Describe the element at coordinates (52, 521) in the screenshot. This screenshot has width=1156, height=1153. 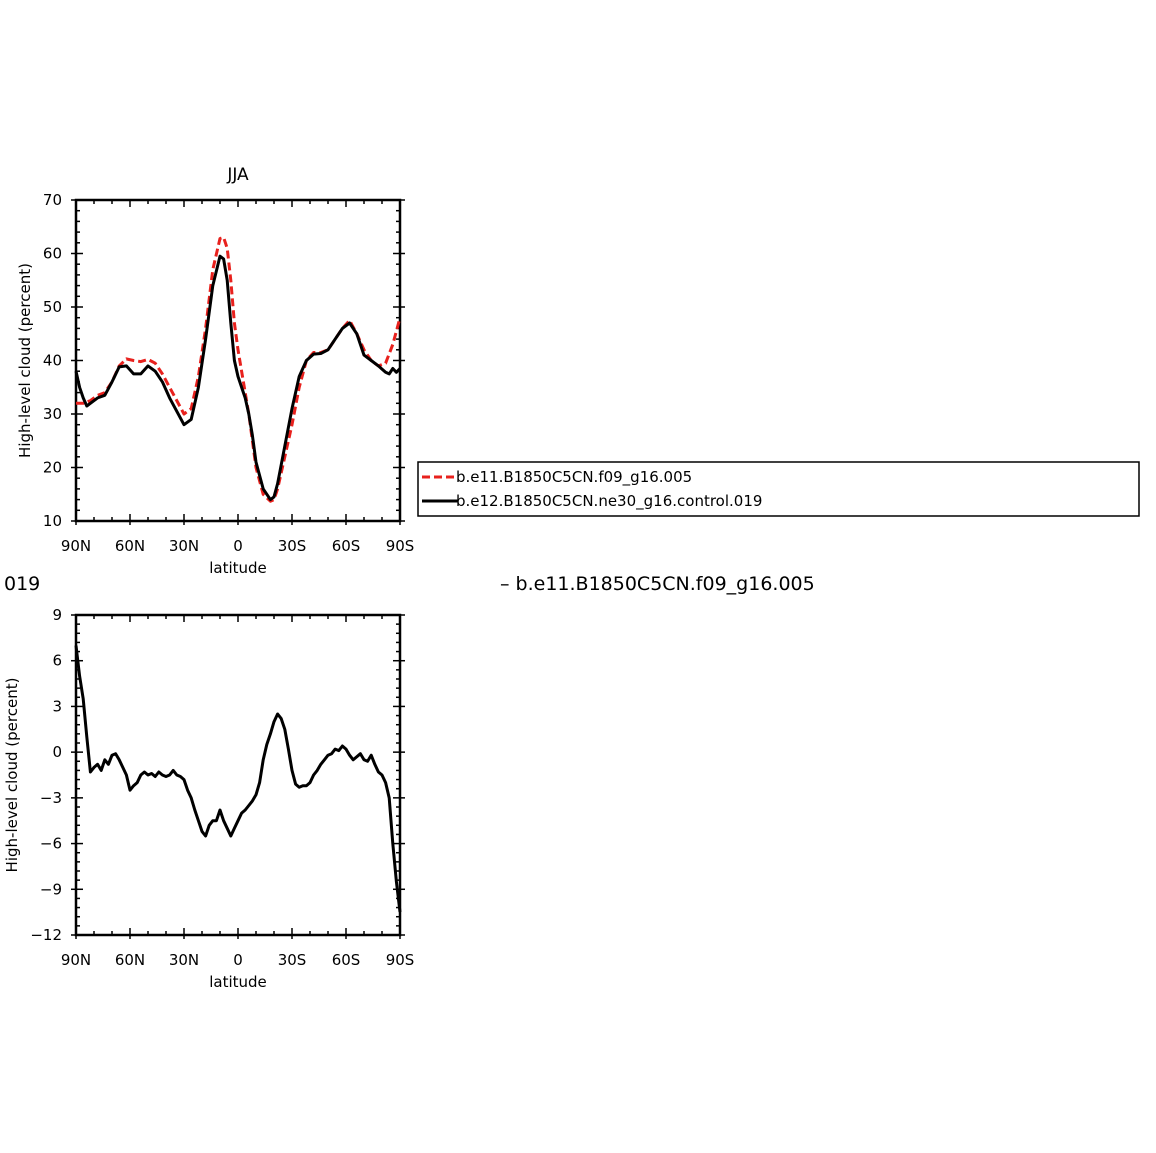
I see `y-tick-label: 10` at that location.